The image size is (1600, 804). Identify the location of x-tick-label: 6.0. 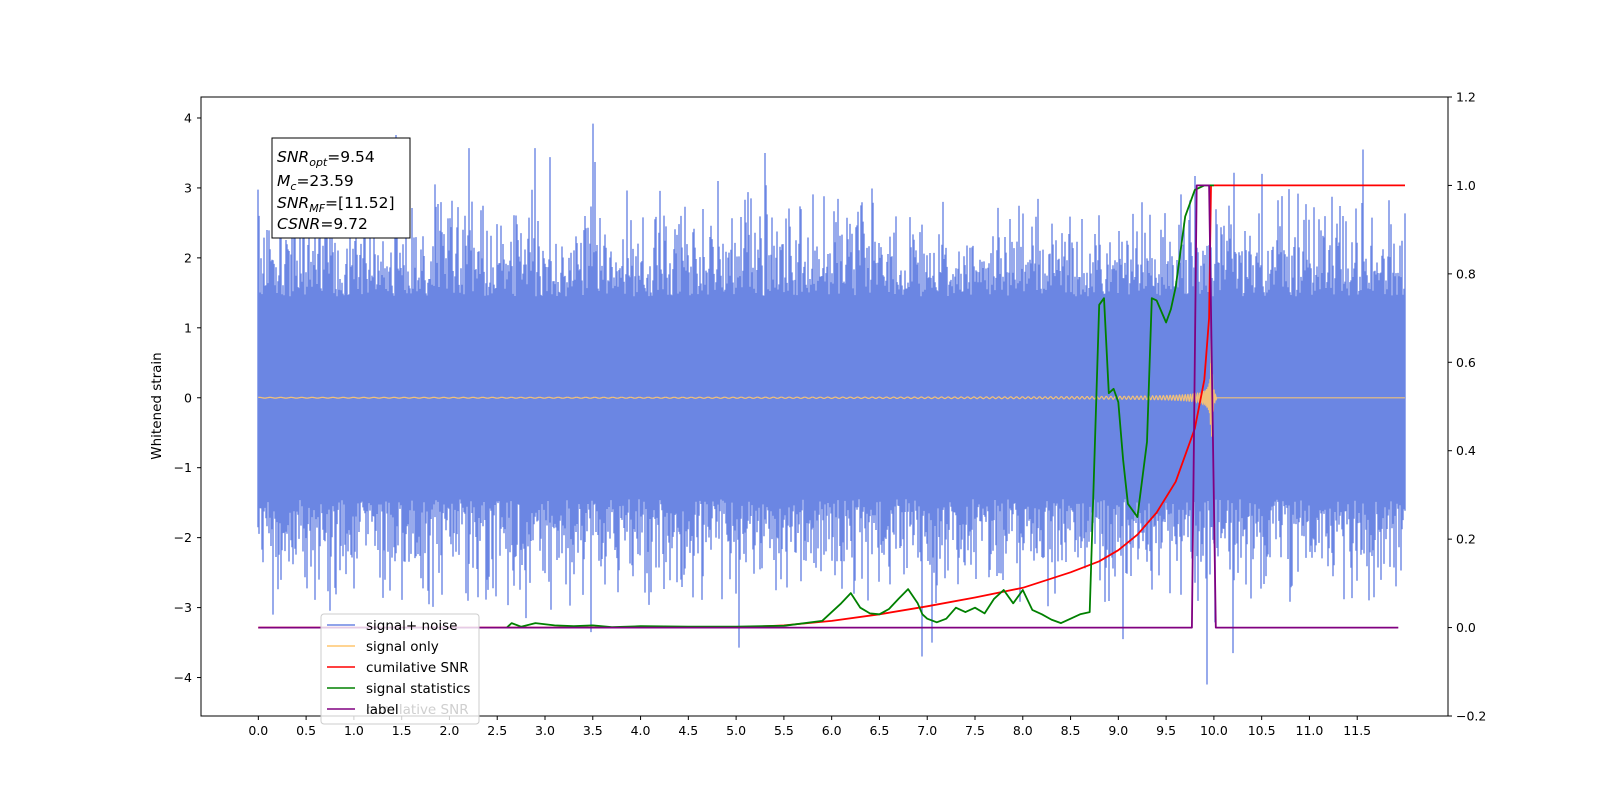
(832, 730).